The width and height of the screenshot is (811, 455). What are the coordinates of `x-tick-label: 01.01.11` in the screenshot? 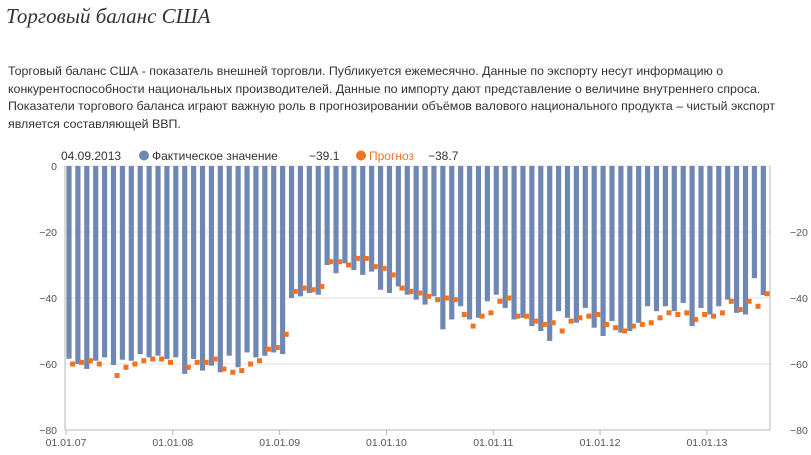 It's located at (493, 443).